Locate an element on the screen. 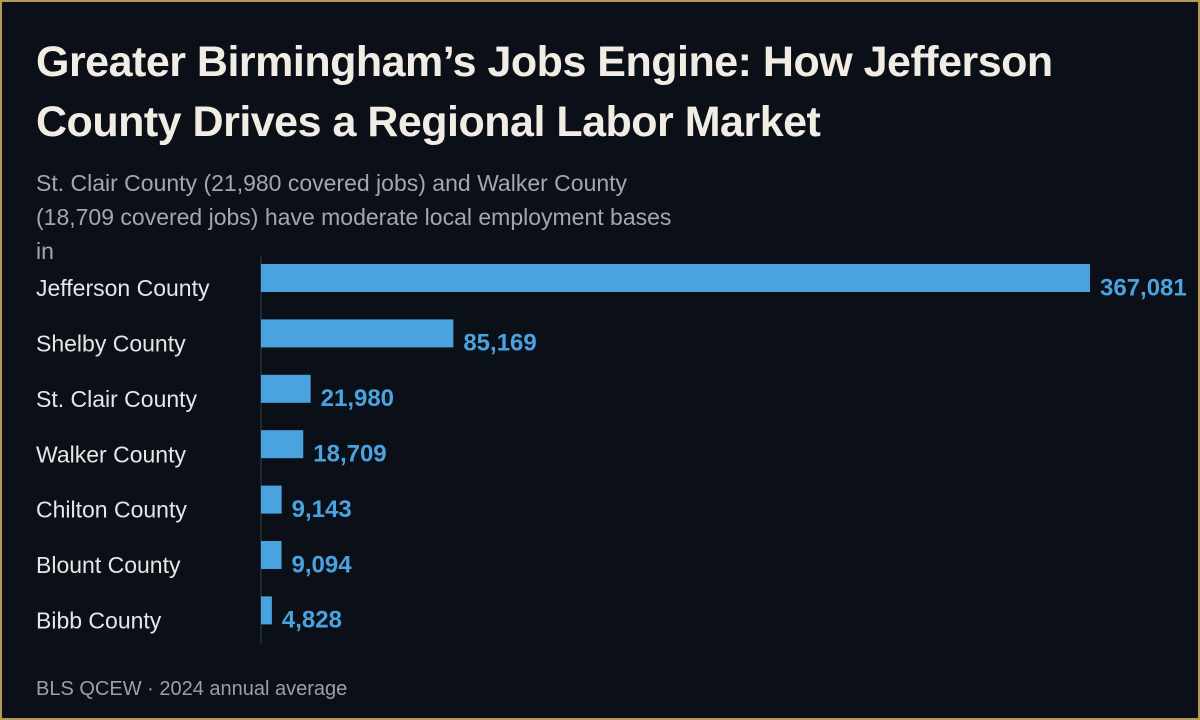 The height and width of the screenshot is (720, 1200). value-label: 18,709 is located at coordinates (349, 454).